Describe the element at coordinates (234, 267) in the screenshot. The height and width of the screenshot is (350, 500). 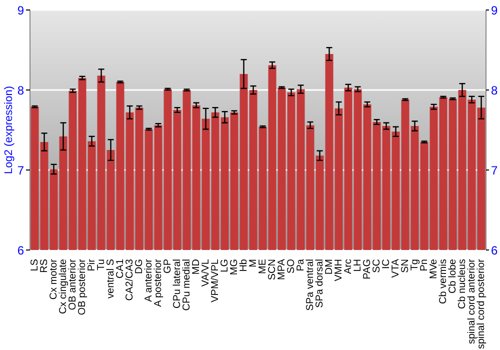
I see `x-tick-label: MG` at that location.